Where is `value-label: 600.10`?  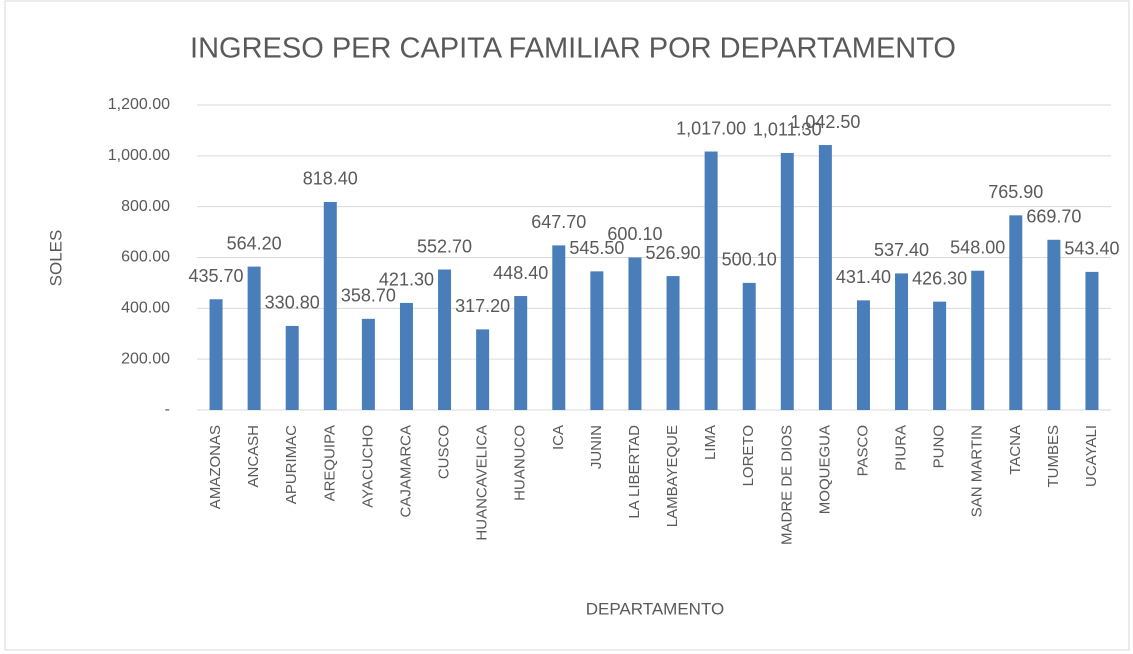
value-label: 600.10 is located at coordinates (634, 234).